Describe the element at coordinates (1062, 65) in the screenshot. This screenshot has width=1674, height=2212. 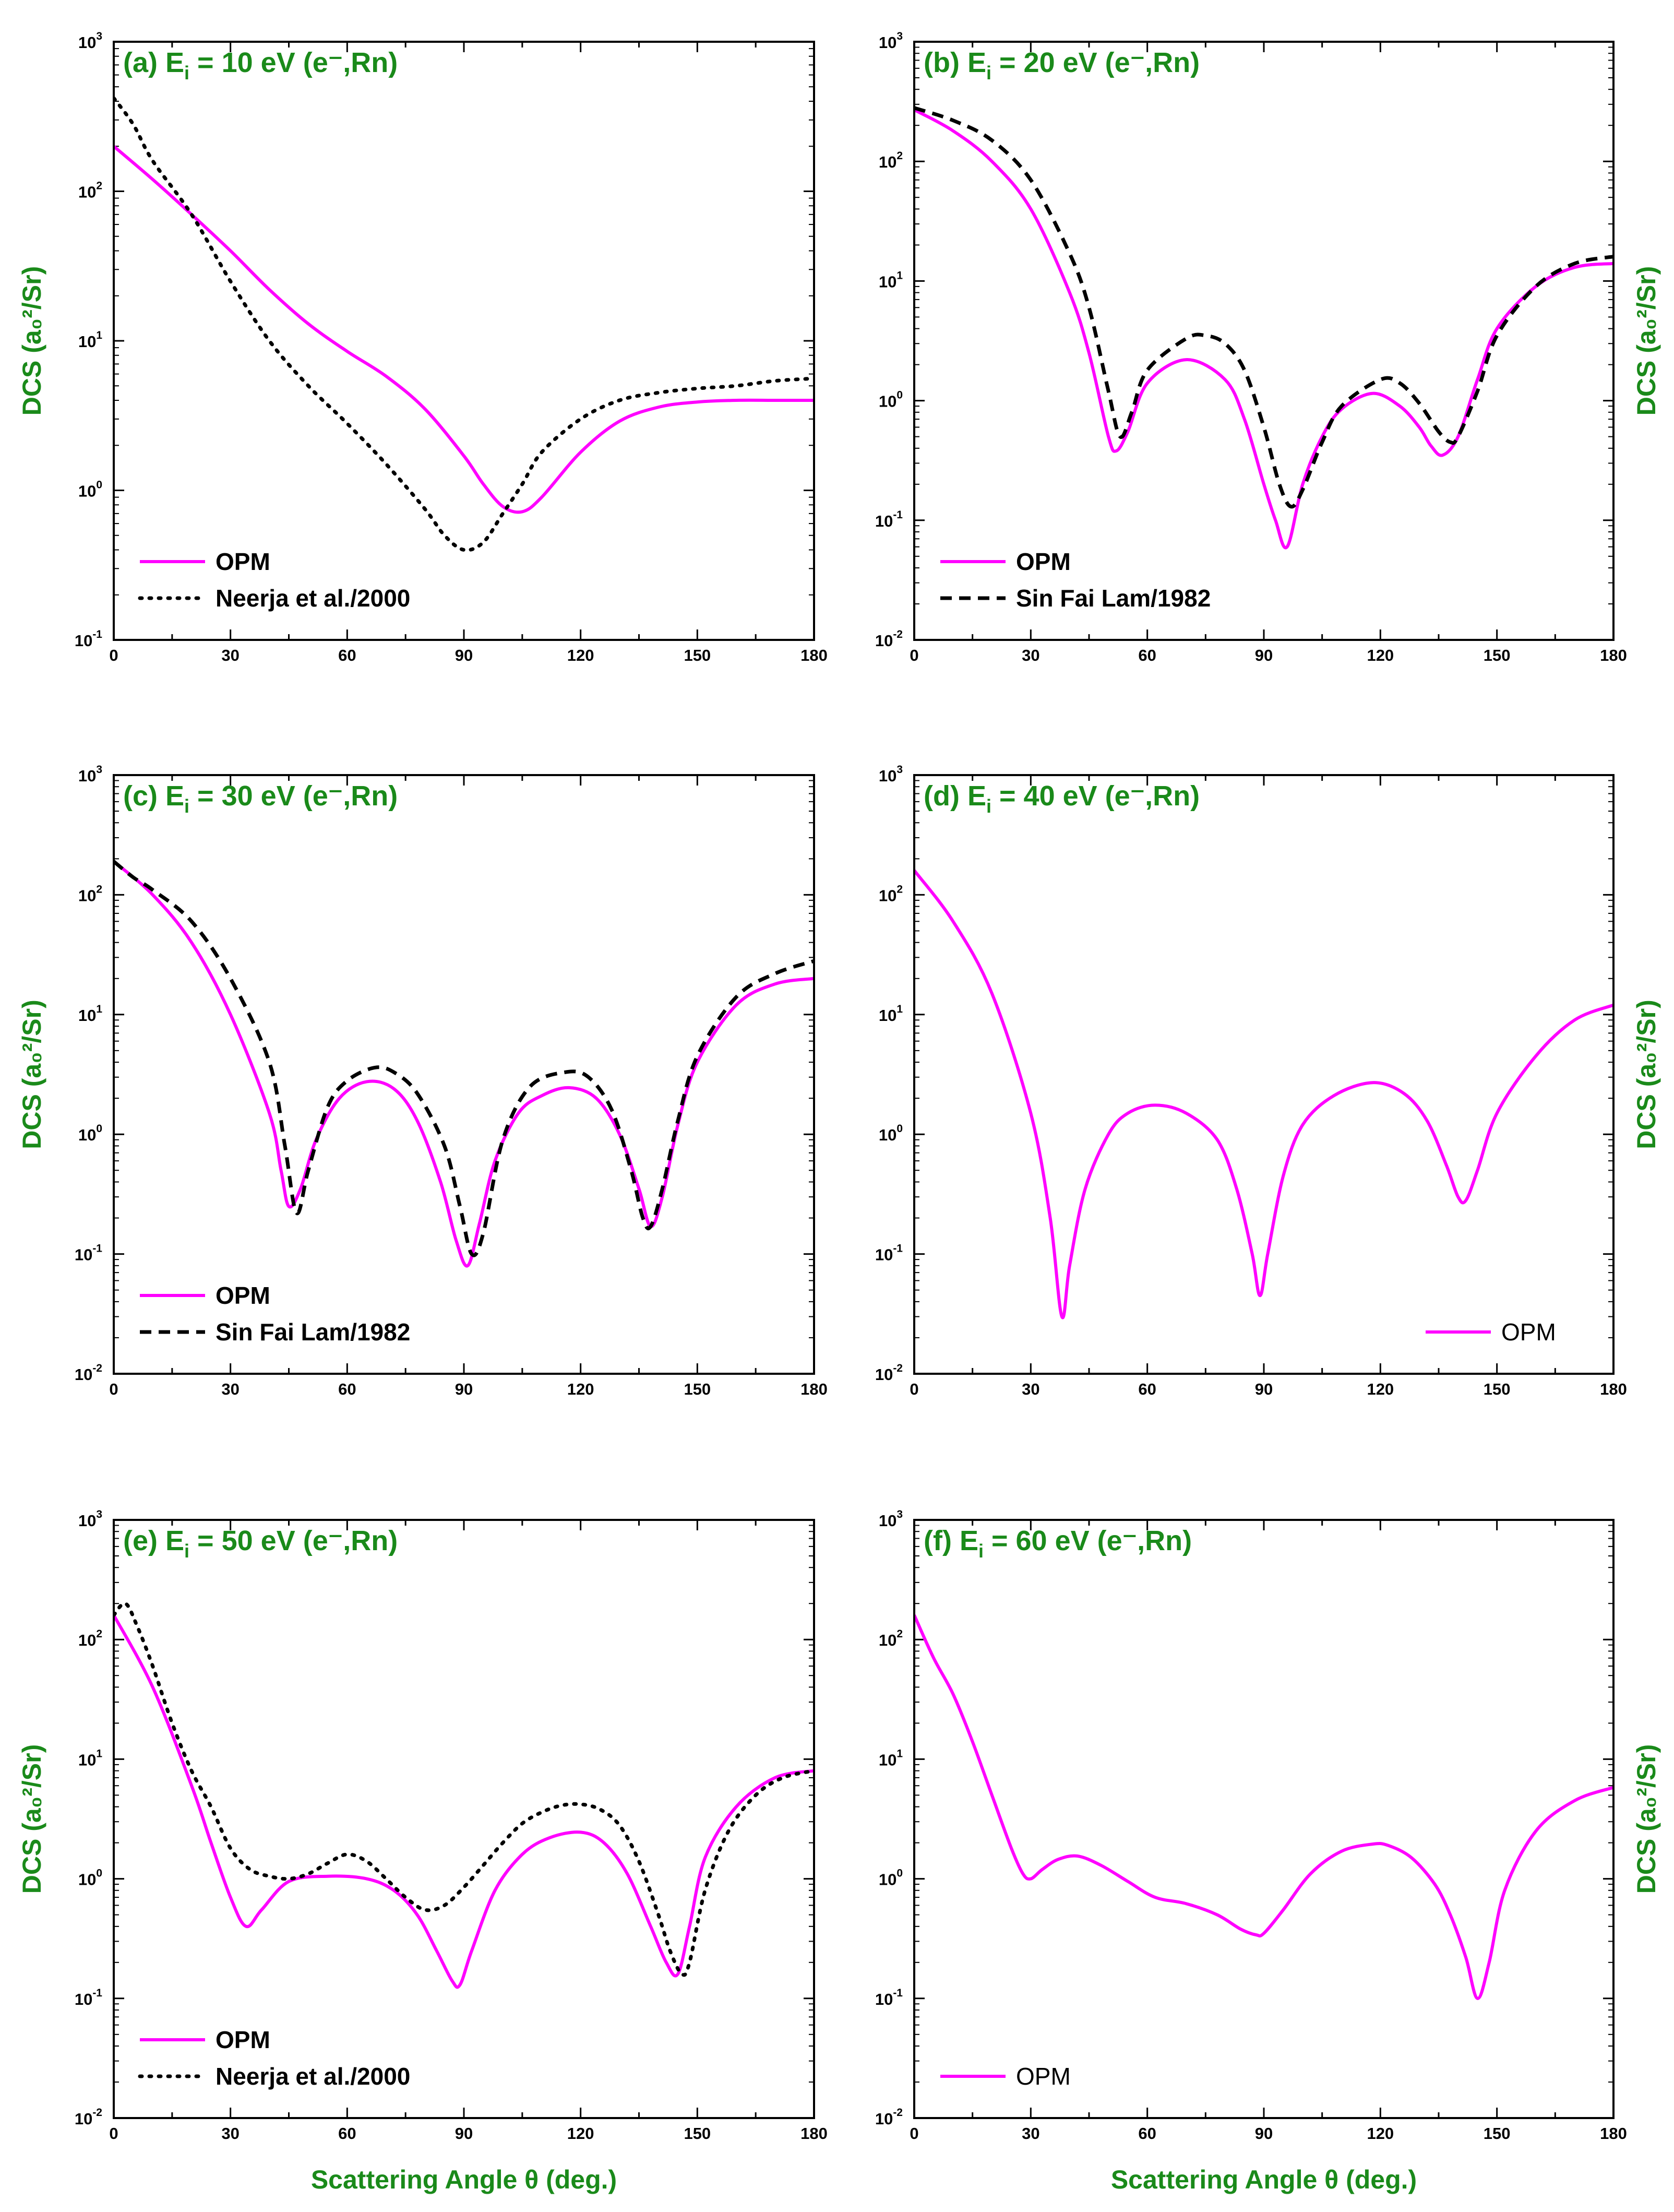
I see `panel-title: (b) Ei = 20 eV (e⁻,Rn)` at that location.